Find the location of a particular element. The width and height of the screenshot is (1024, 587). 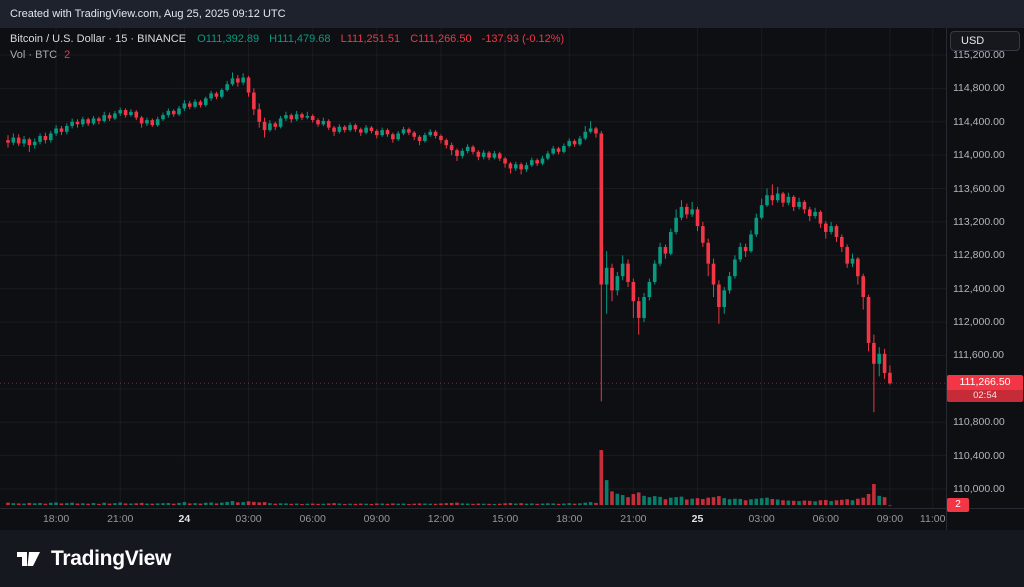

ohlc-open: O111,392.89 is located at coordinates (228, 39).